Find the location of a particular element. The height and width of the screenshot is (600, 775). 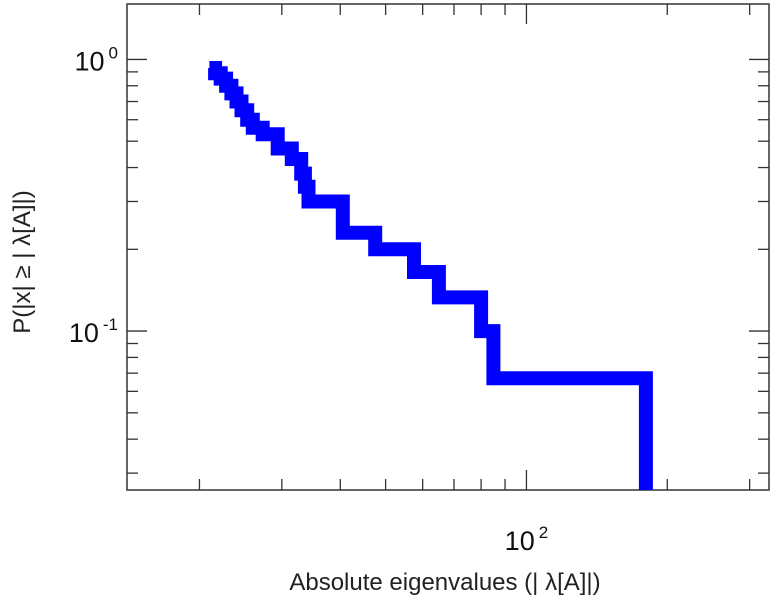

y-tick-label: 10 -1 is located at coordinates (93, 331).